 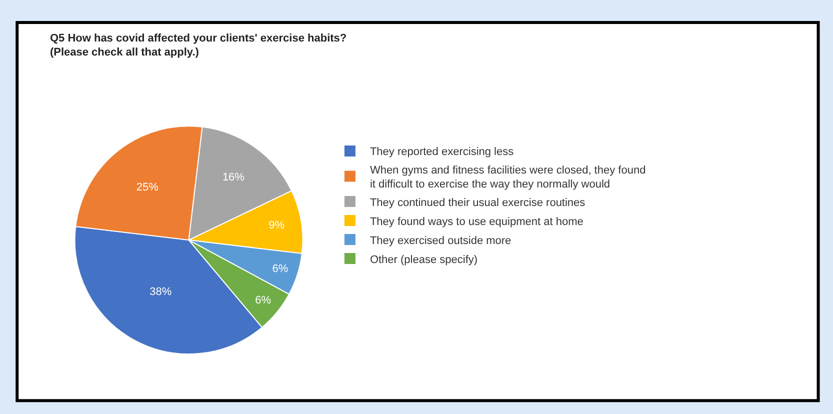 I want to click on data-label: 9%, so click(x=276, y=225).